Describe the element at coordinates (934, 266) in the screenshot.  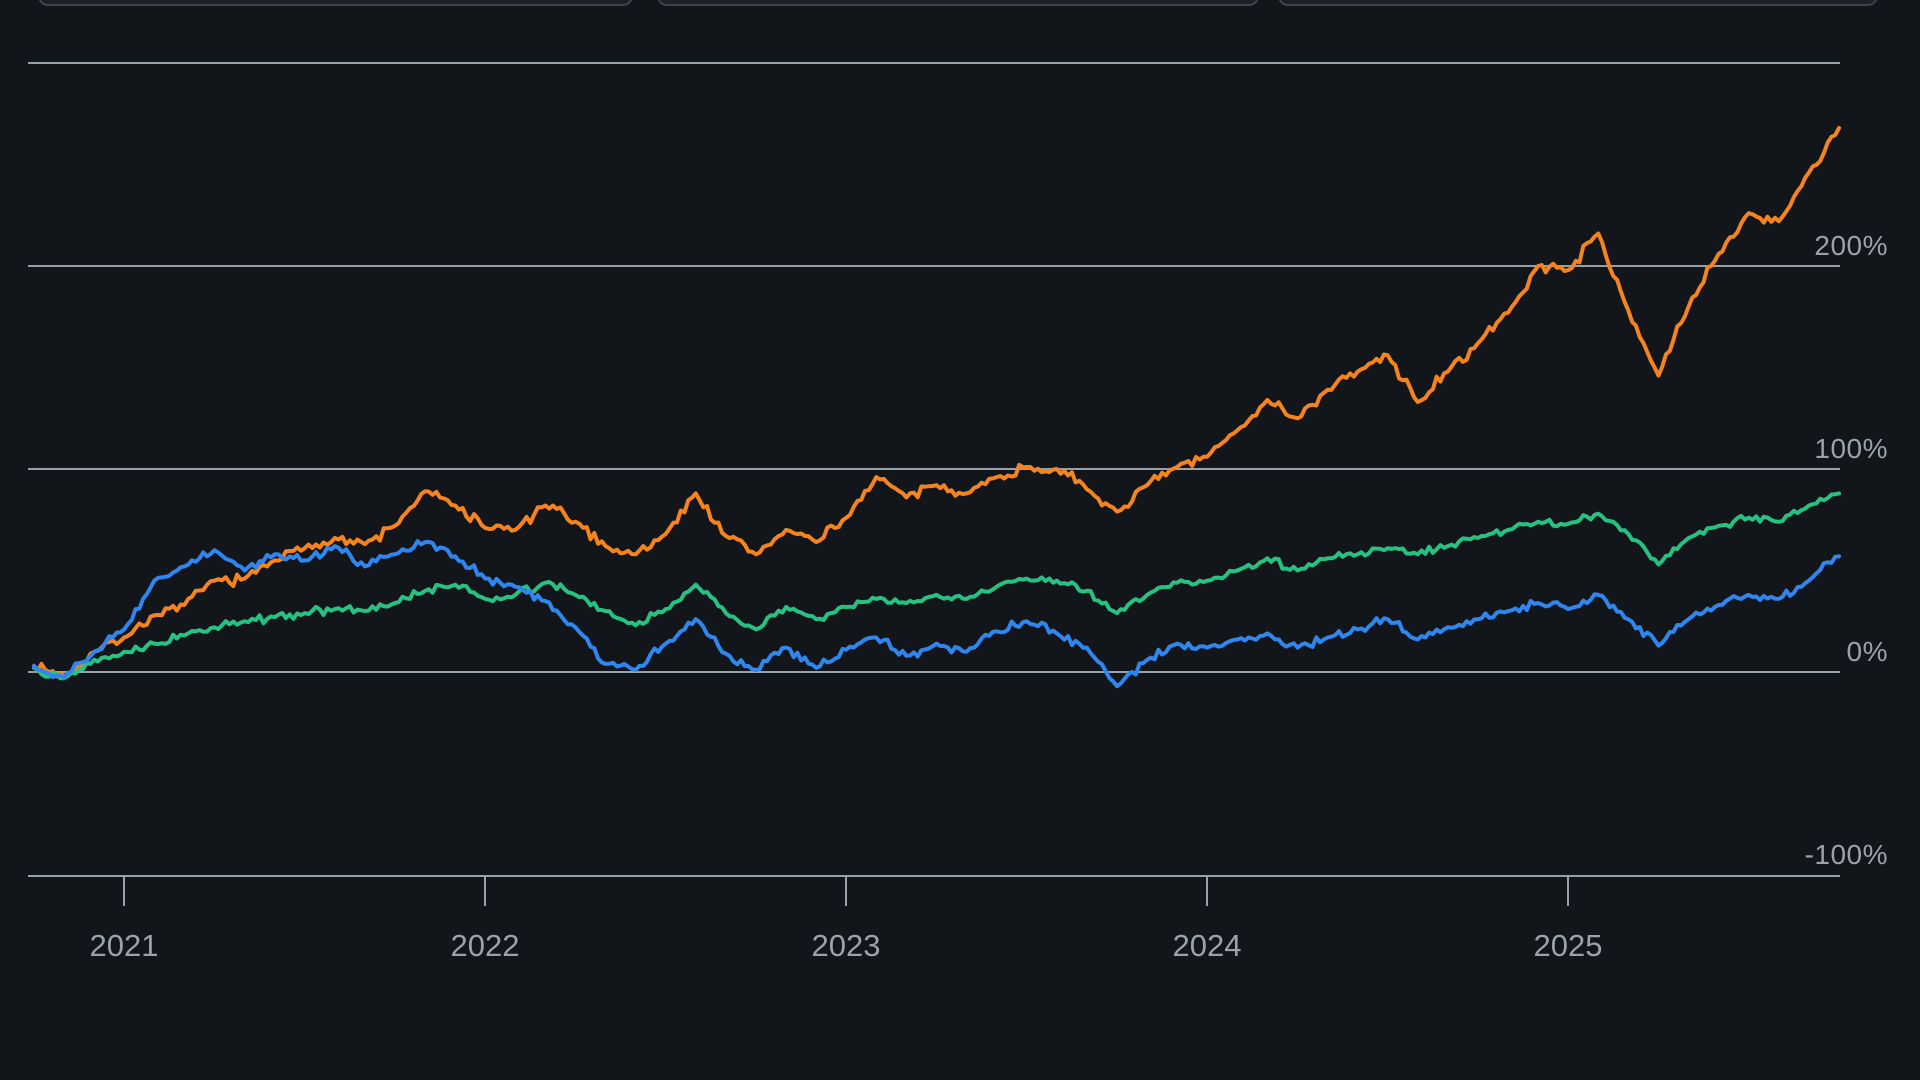
I see `gridline-200pct` at that location.